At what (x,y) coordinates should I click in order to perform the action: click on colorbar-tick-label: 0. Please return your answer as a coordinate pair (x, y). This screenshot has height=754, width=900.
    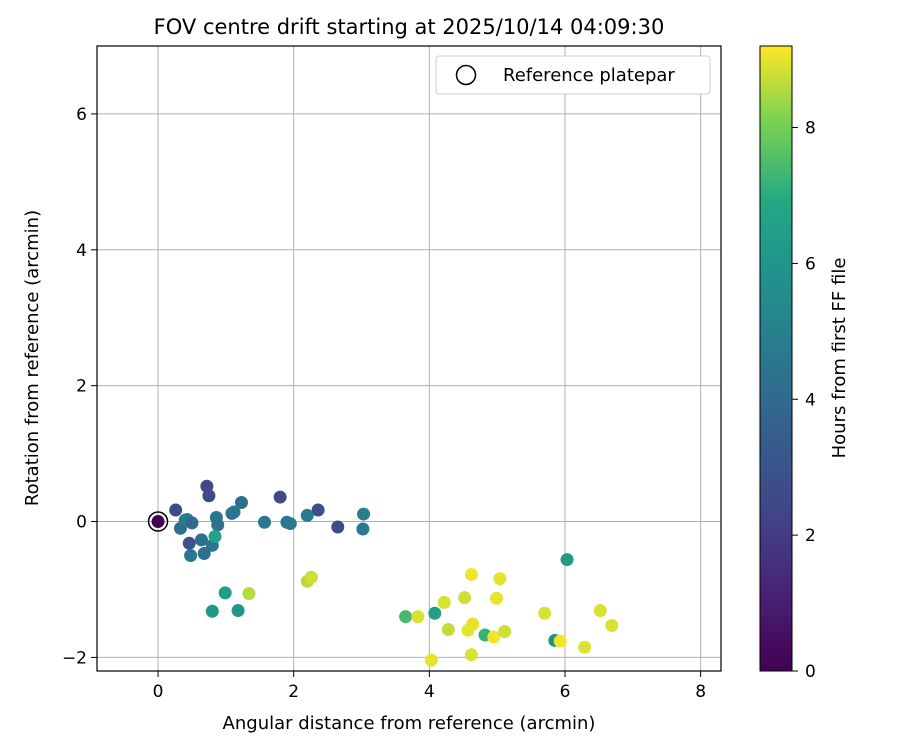
    Looking at the image, I should click on (810, 672).